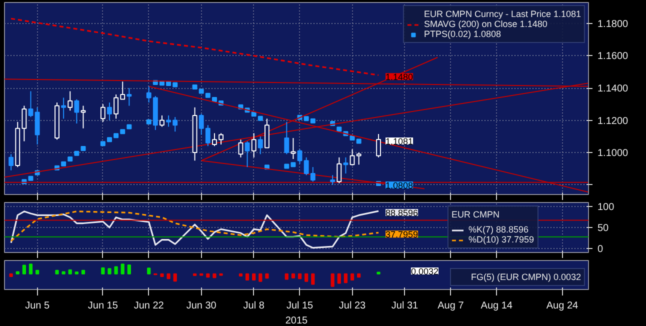  Describe the element at coordinates (300, 306) in the screenshot. I see `x-tick-label: Jul 15` at that location.